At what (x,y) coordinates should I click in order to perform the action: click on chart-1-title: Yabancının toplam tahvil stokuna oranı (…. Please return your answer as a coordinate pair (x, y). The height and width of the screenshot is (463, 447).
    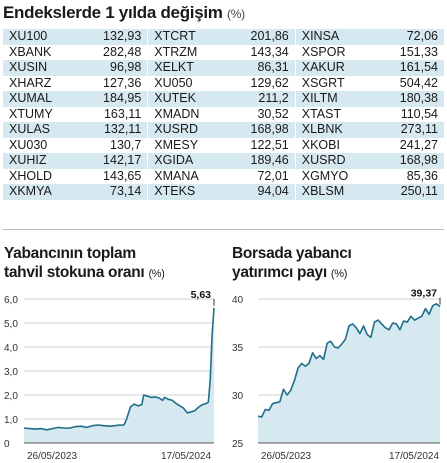
    Looking at the image, I should click on (84, 264).